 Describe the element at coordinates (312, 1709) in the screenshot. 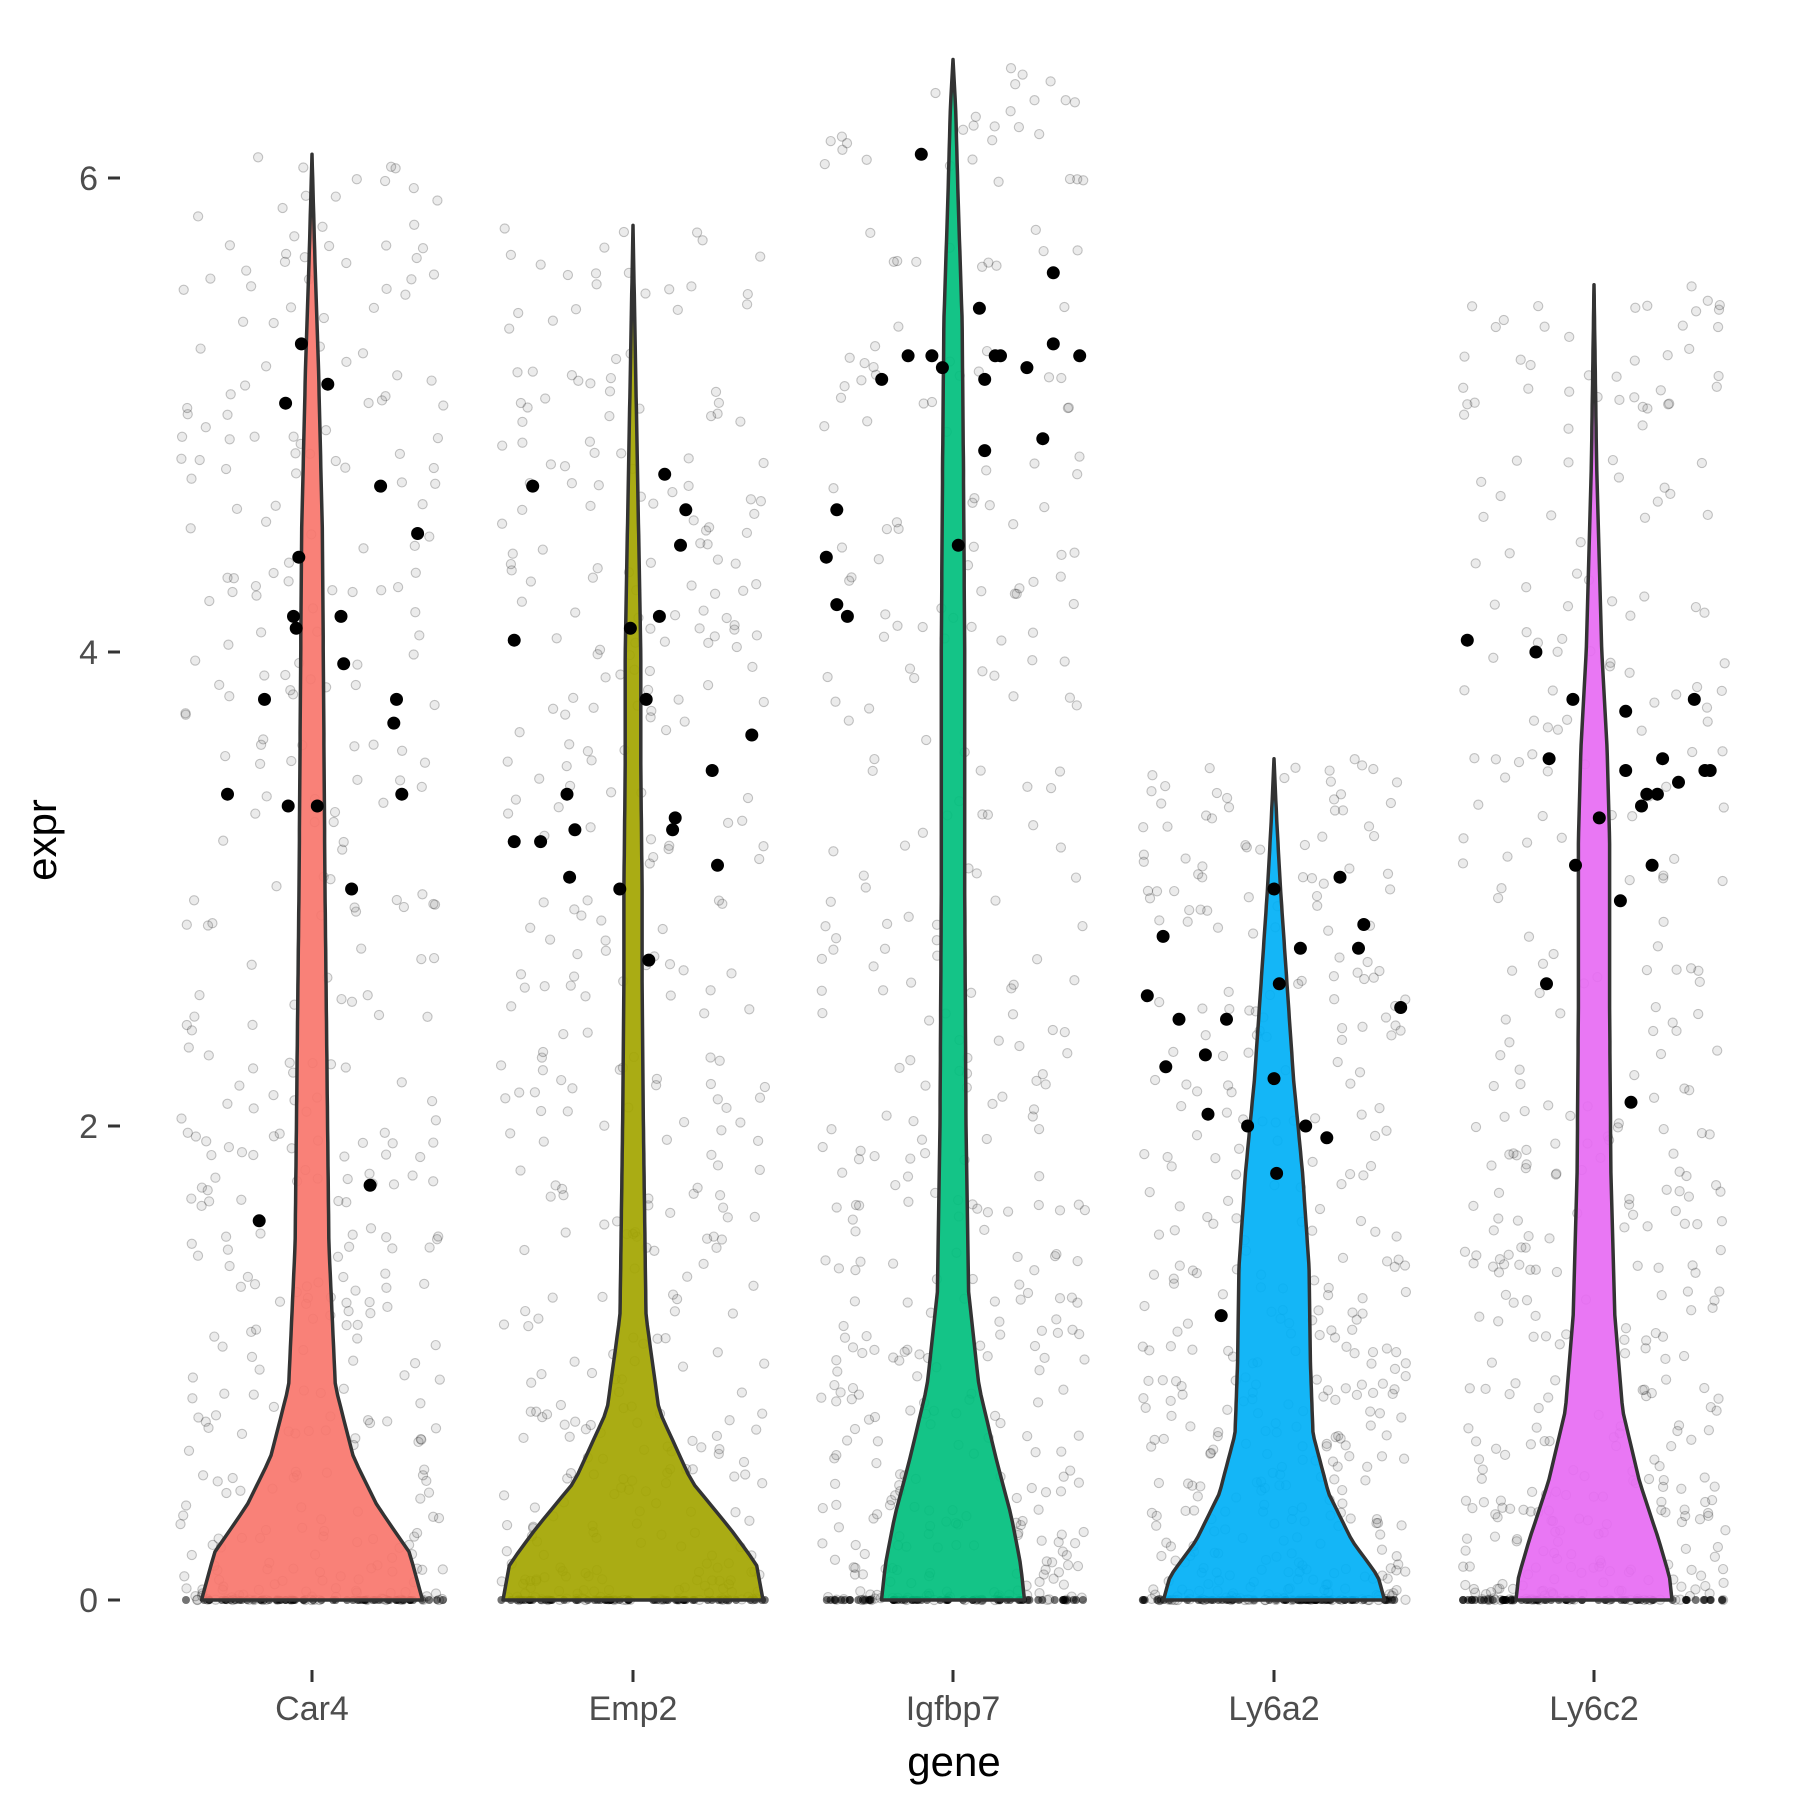

I see `x-tick-label: Car4` at that location.